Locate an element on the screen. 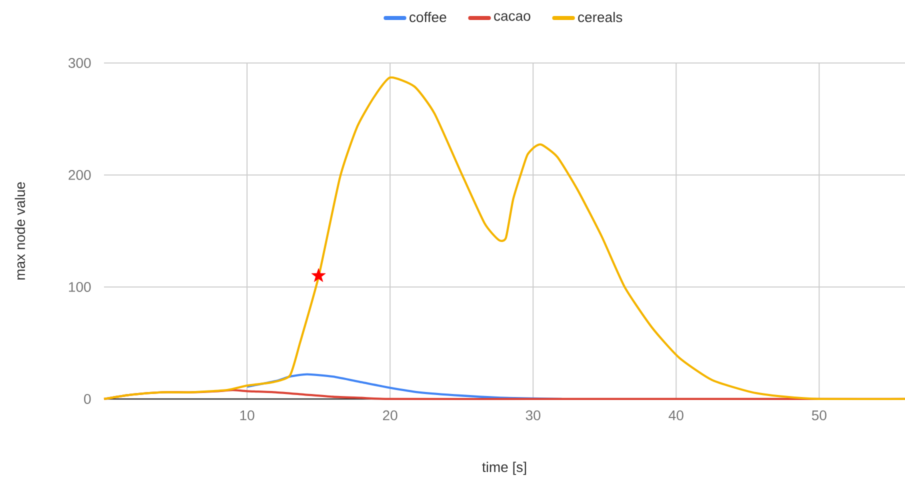 Image resolution: width=905 pixels, height=488 pixels. y-tick-label: 0 is located at coordinates (87, 399).